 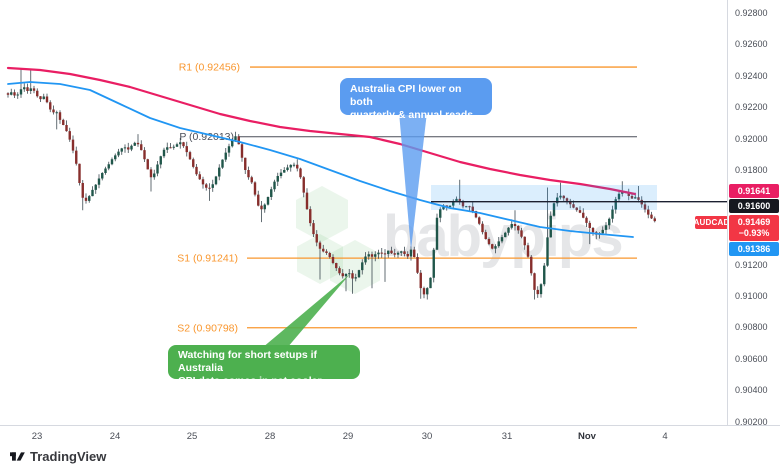 I want to click on level-price-label: 0.91600, so click(x=754, y=206).